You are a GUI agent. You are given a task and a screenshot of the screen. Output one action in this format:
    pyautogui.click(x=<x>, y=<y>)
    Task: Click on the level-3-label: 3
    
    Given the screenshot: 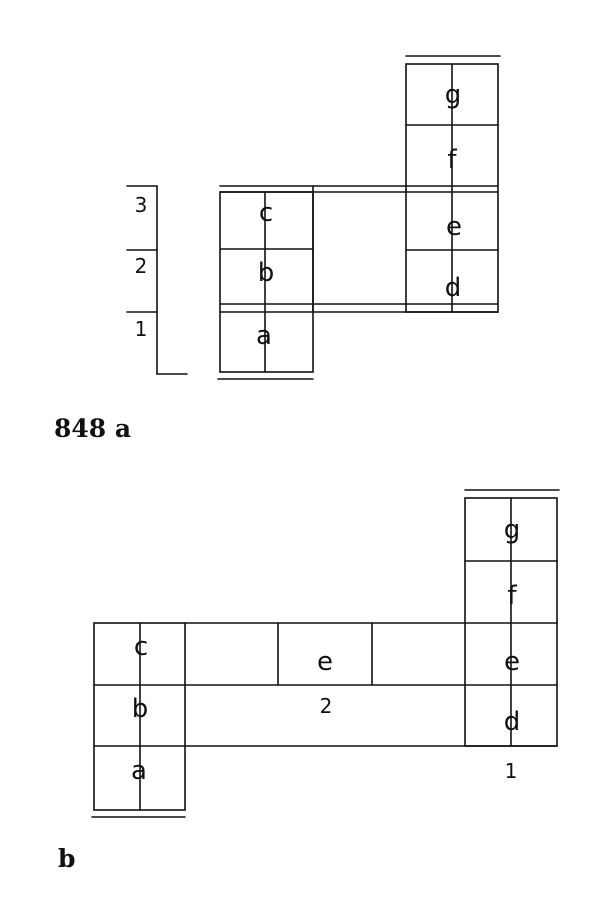 What is the action you would take?
    pyautogui.click(x=141, y=205)
    